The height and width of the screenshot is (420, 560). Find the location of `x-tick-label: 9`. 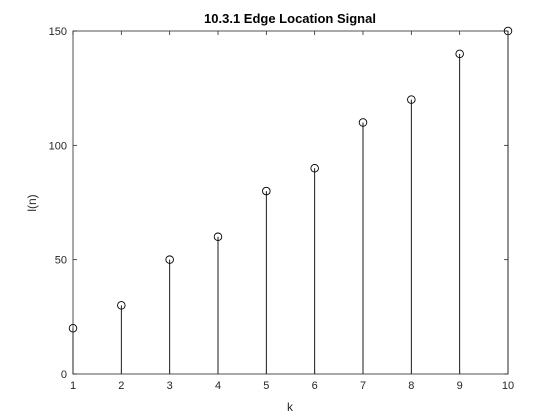

x-tick-label: 9 is located at coordinates (460, 386).